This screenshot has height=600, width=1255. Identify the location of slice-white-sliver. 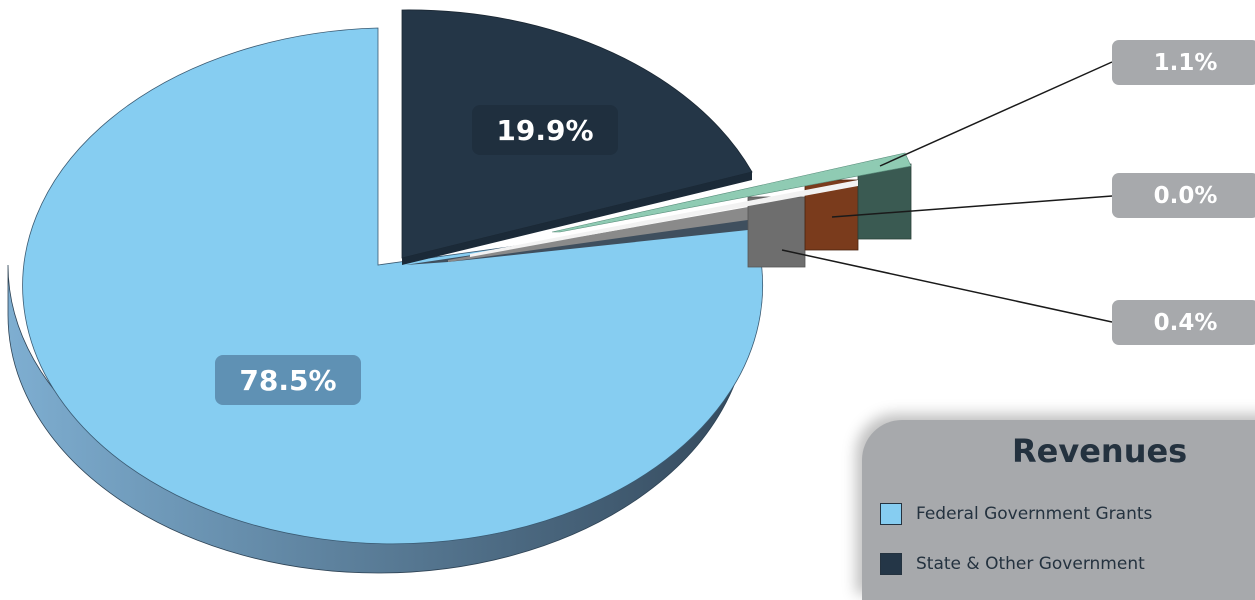
(664, 218).